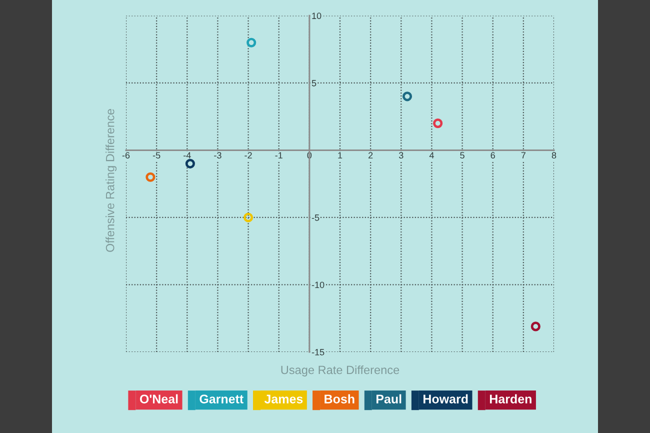 Image resolution: width=650 pixels, height=433 pixels. I want to click on x-tick-label: -6, so click(126, 155).